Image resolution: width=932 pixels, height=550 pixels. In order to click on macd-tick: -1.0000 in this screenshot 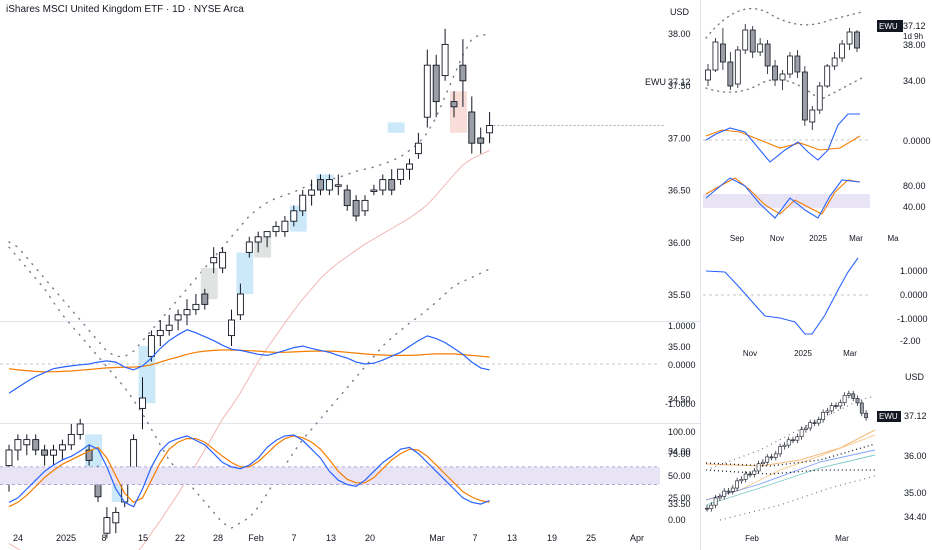, I will do `click(680, 404)`.